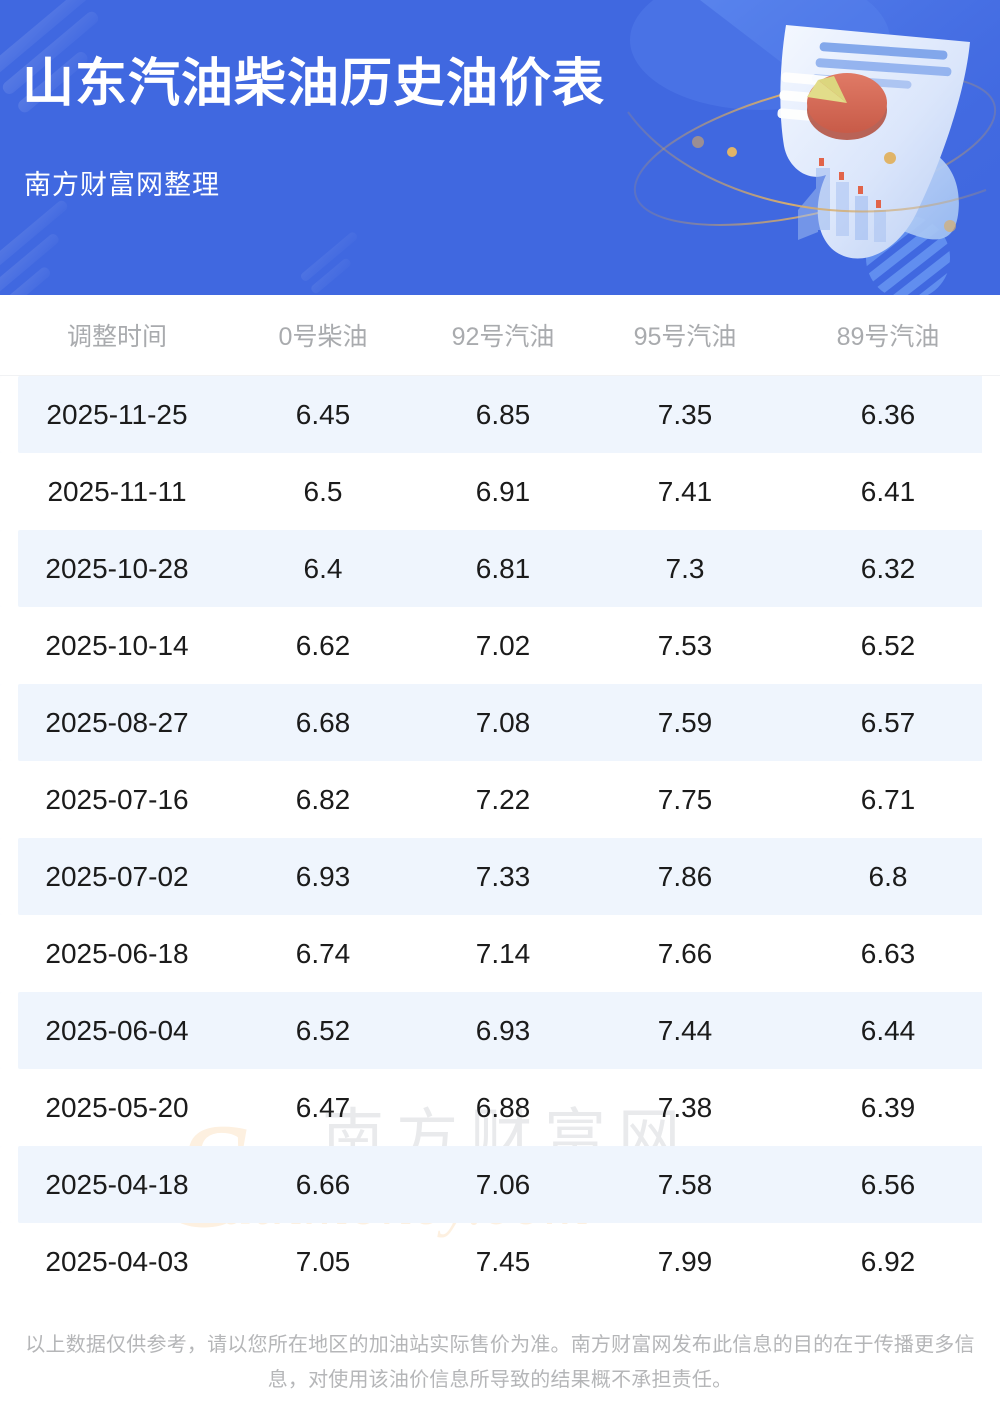  Describe the element at coordinates (888, 1261) in the screenshot. I see `cell-gas89: 6.92` at that location.